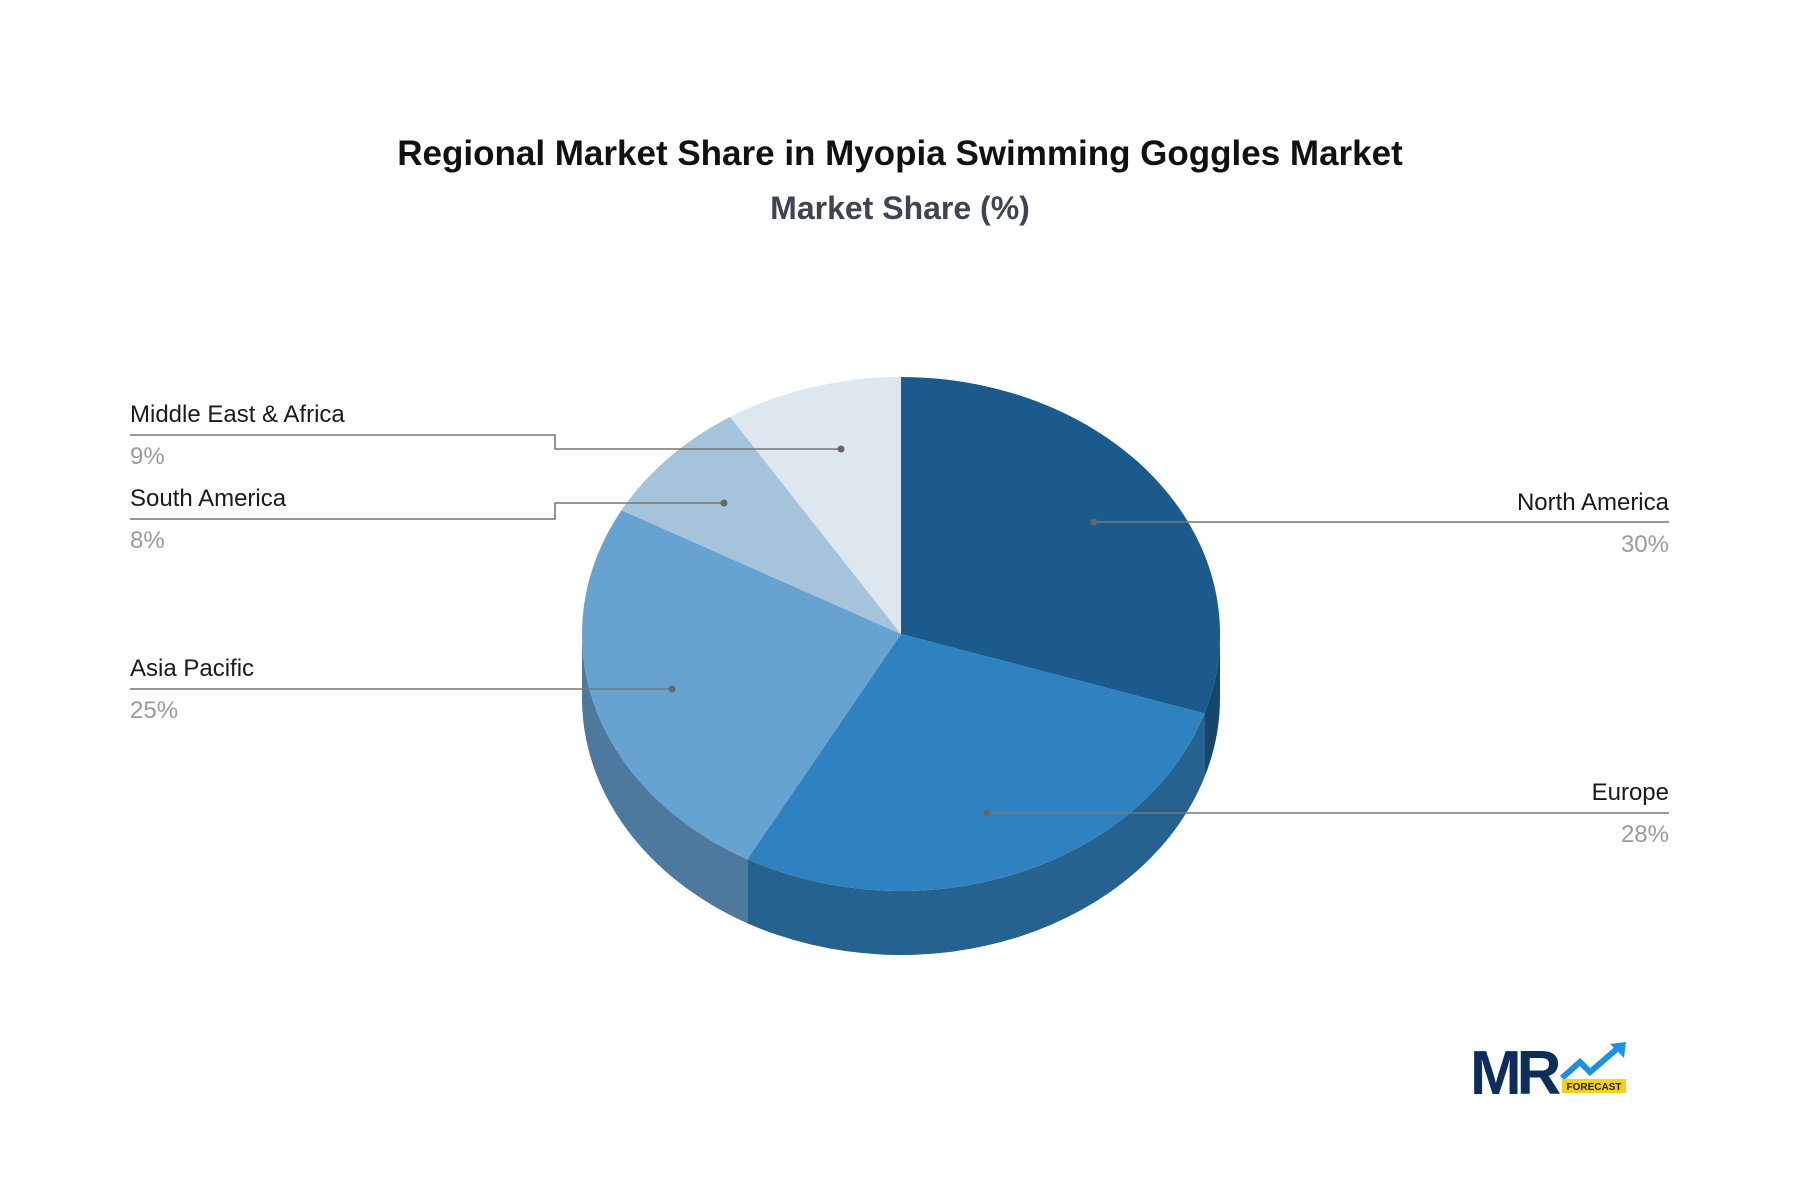  Describe the element at coordinates (672, 689) in the screenshot. I see `leader-dot-asia-pacific` at that location.